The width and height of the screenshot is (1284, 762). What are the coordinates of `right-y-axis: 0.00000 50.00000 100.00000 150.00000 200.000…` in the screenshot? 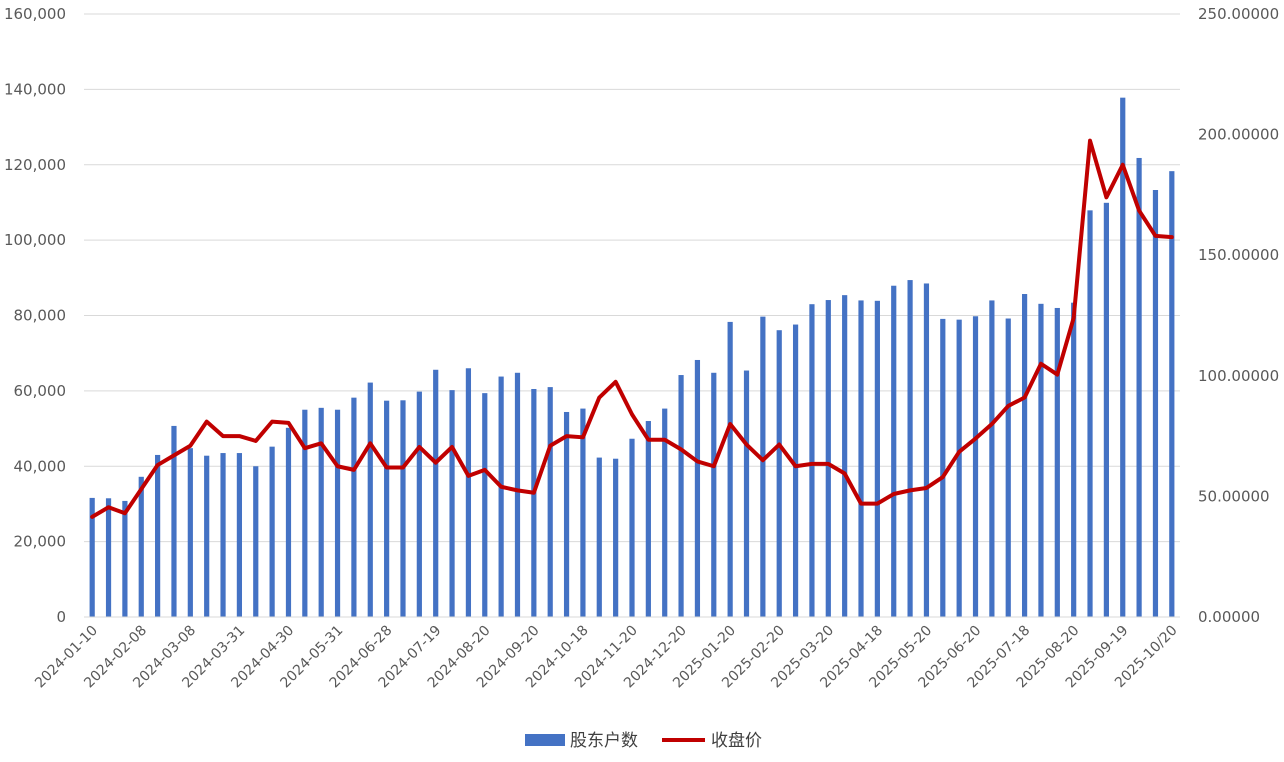 It's located at (1238, 315).